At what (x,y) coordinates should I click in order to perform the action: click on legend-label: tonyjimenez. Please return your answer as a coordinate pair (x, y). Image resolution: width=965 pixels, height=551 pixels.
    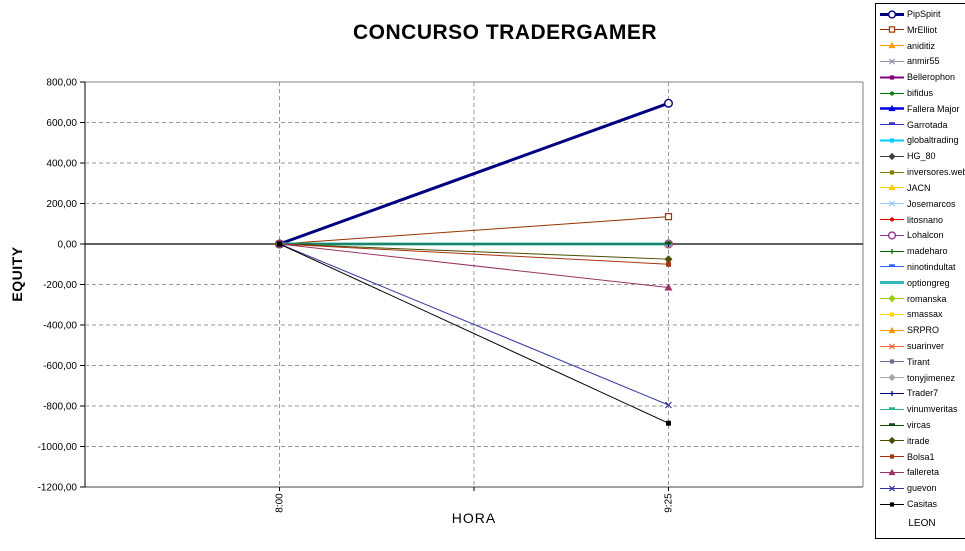
    Looking at the image, I should click on (931, 377).